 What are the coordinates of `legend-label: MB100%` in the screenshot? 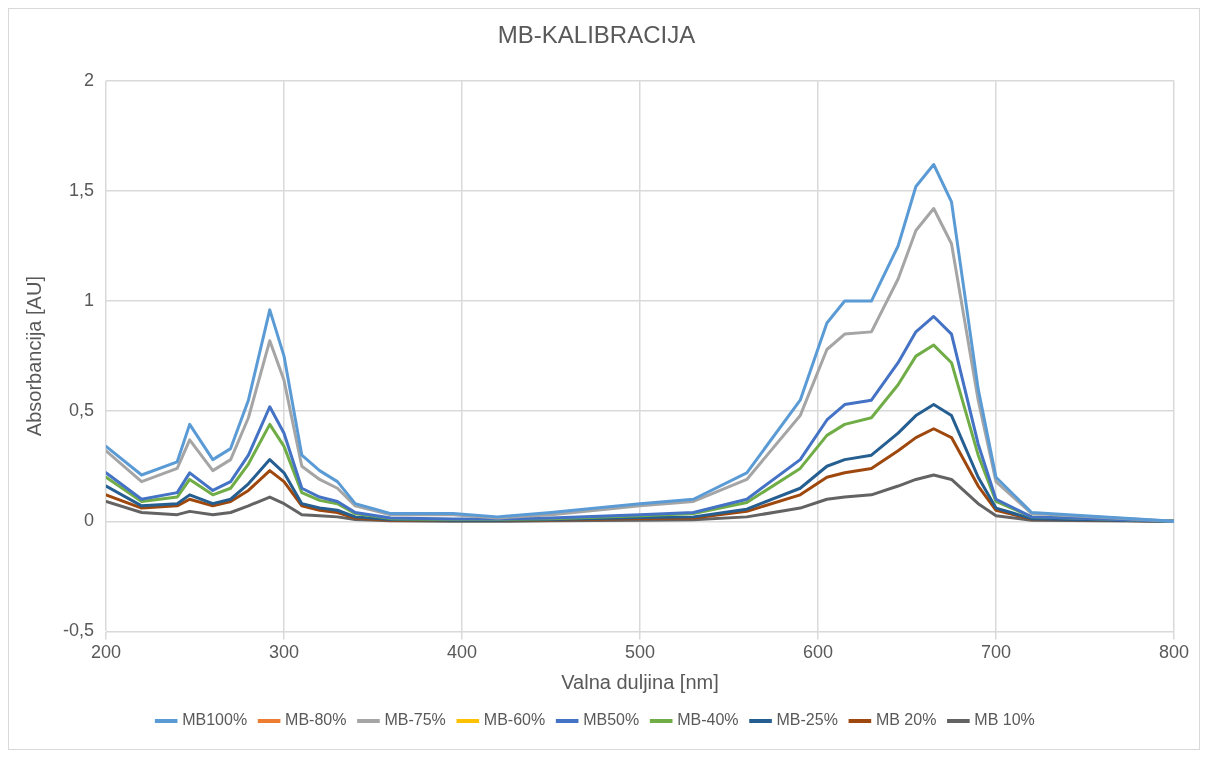 It's located at (215, 720).